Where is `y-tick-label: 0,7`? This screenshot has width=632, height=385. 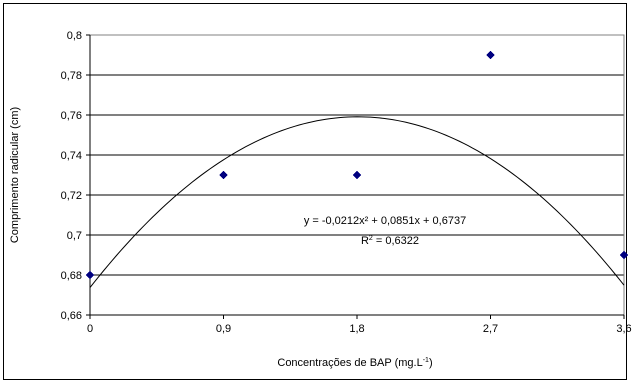 y-tick-label: 0,7 is located at coordinates (74, 236).